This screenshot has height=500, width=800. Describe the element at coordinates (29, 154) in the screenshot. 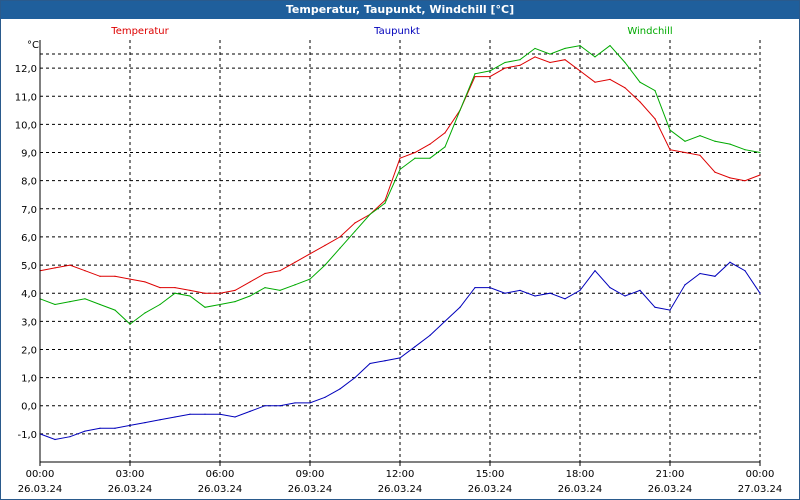

I see `y-tick-label: 9,0` at that location.